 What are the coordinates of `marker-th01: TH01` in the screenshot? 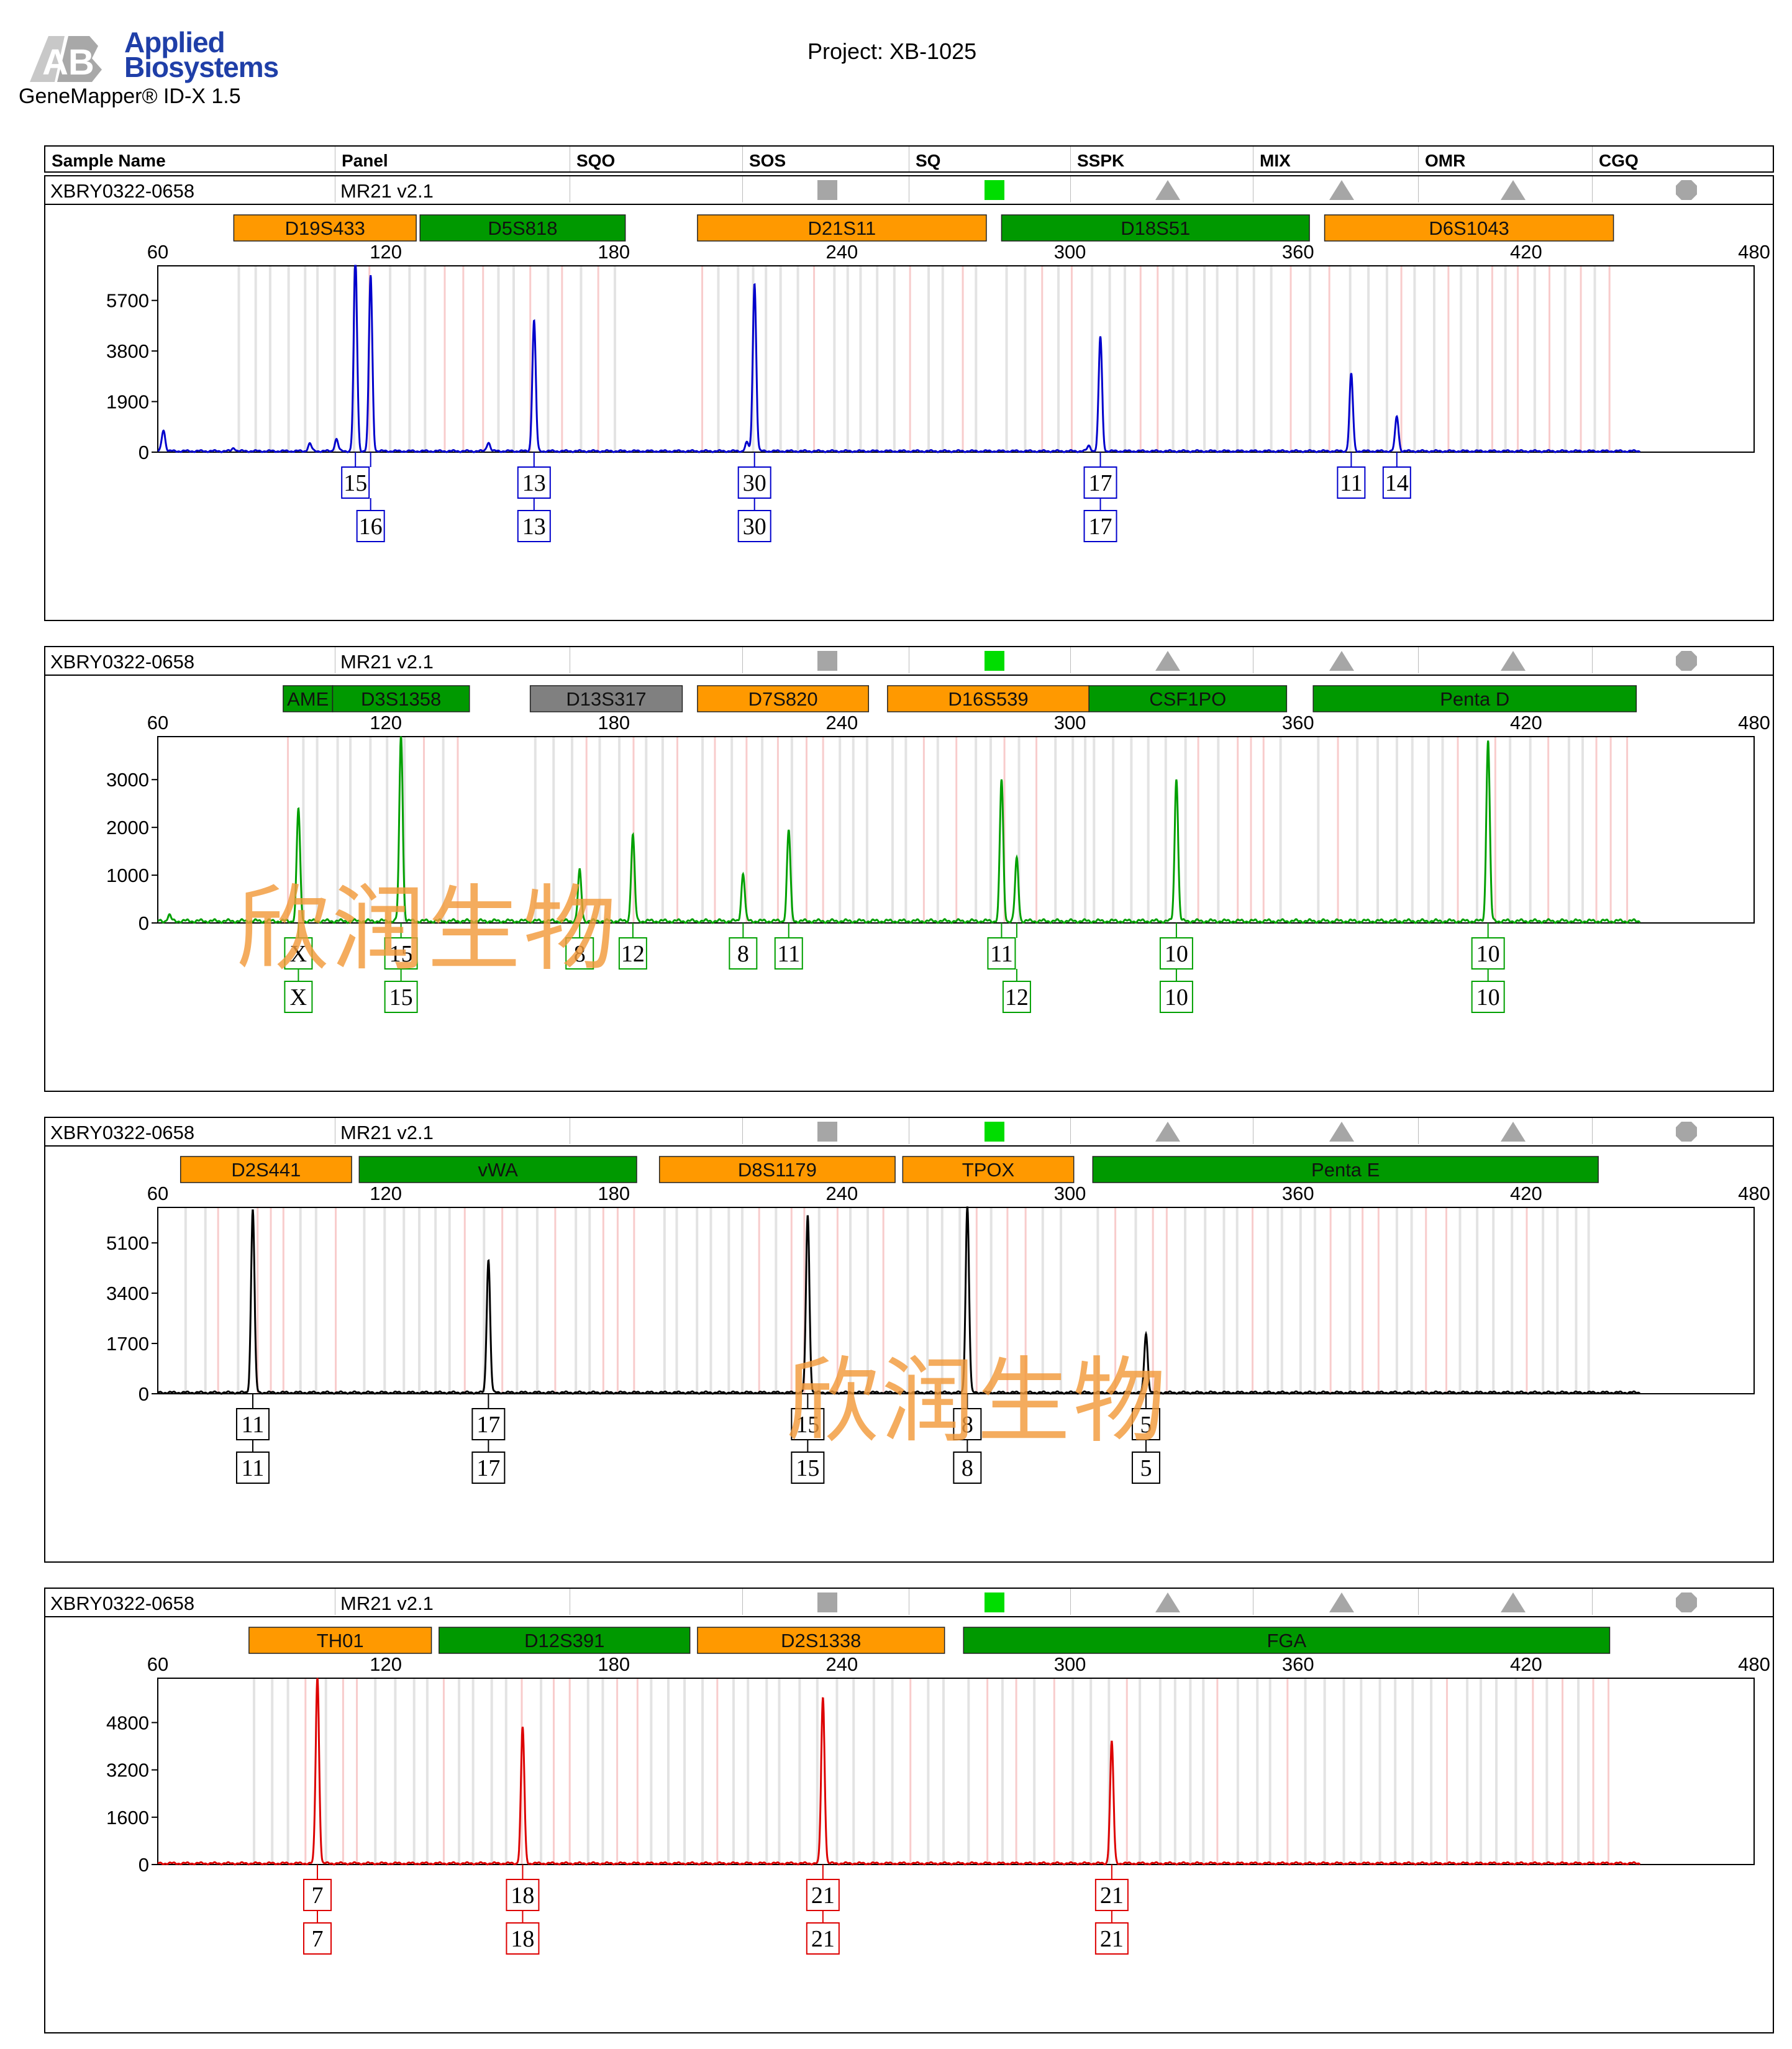 It's located at (340, 1641).